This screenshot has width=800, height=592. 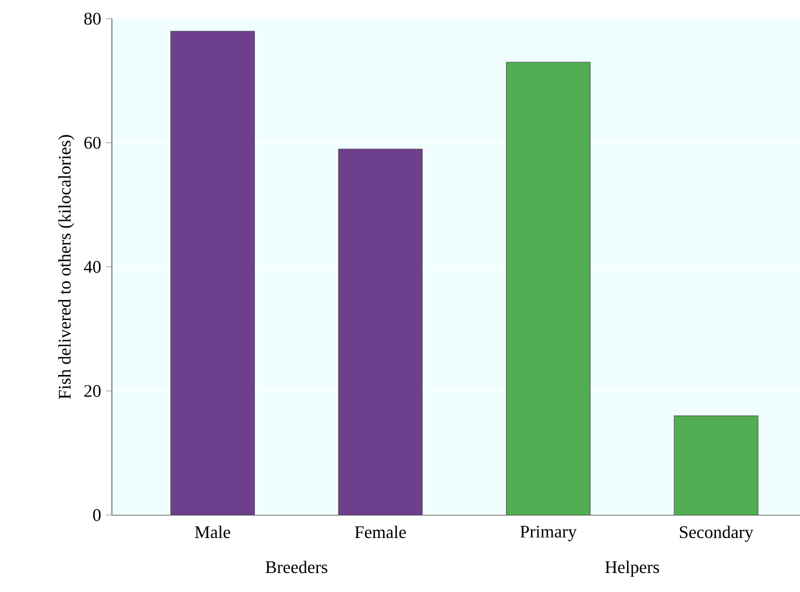 What do you see at coordinates (92, 142) in the screenshot?
I see `y-tick-label: 60` at bounding box center [92, 142].